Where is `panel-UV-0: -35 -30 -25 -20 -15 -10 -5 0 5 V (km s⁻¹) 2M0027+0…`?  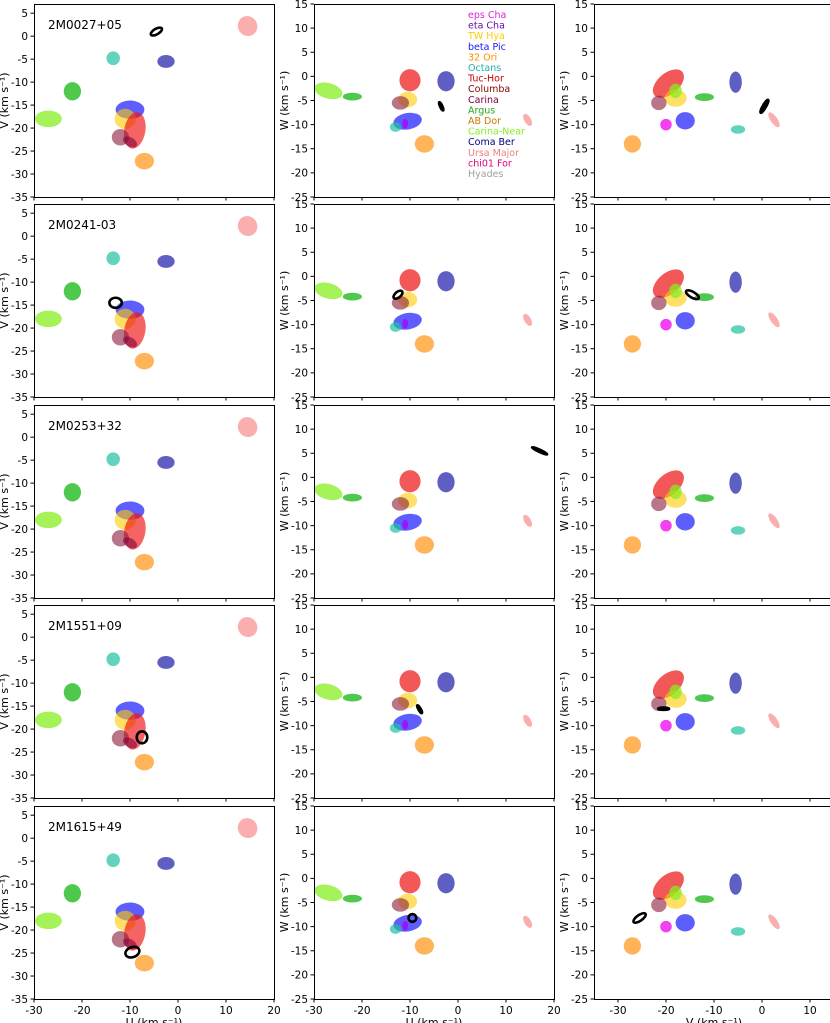 panel-UV-0: -35 -30 -25 -20 -15 -10 -5 0 5 V (km s⁻¹) 2M0027+0… is located at coordinates (137, 104).